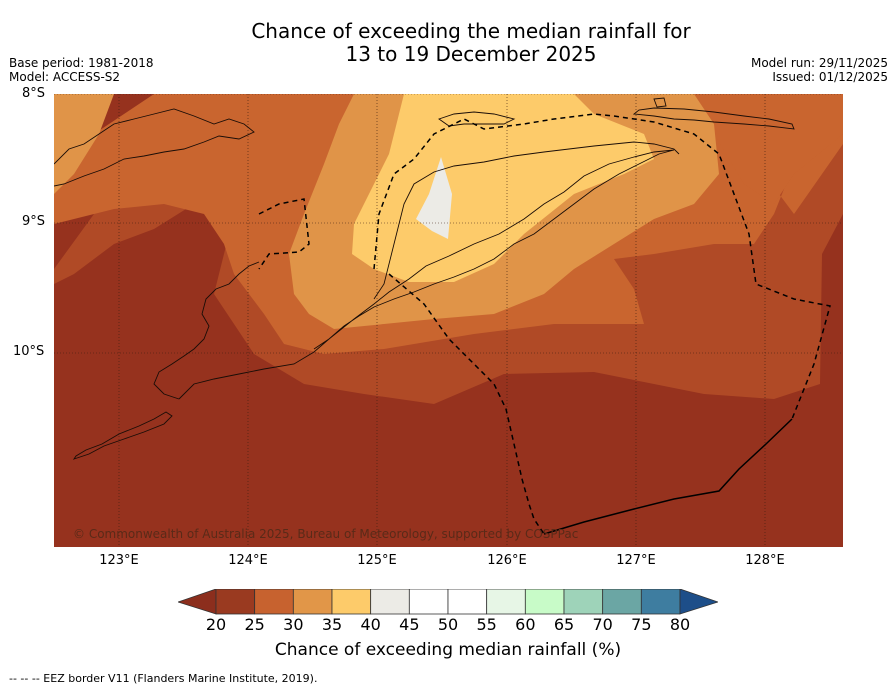 The width and height of the screenshot is (896, 690). I want to click on colorbar-tick-30: 30, so click(293, 624).